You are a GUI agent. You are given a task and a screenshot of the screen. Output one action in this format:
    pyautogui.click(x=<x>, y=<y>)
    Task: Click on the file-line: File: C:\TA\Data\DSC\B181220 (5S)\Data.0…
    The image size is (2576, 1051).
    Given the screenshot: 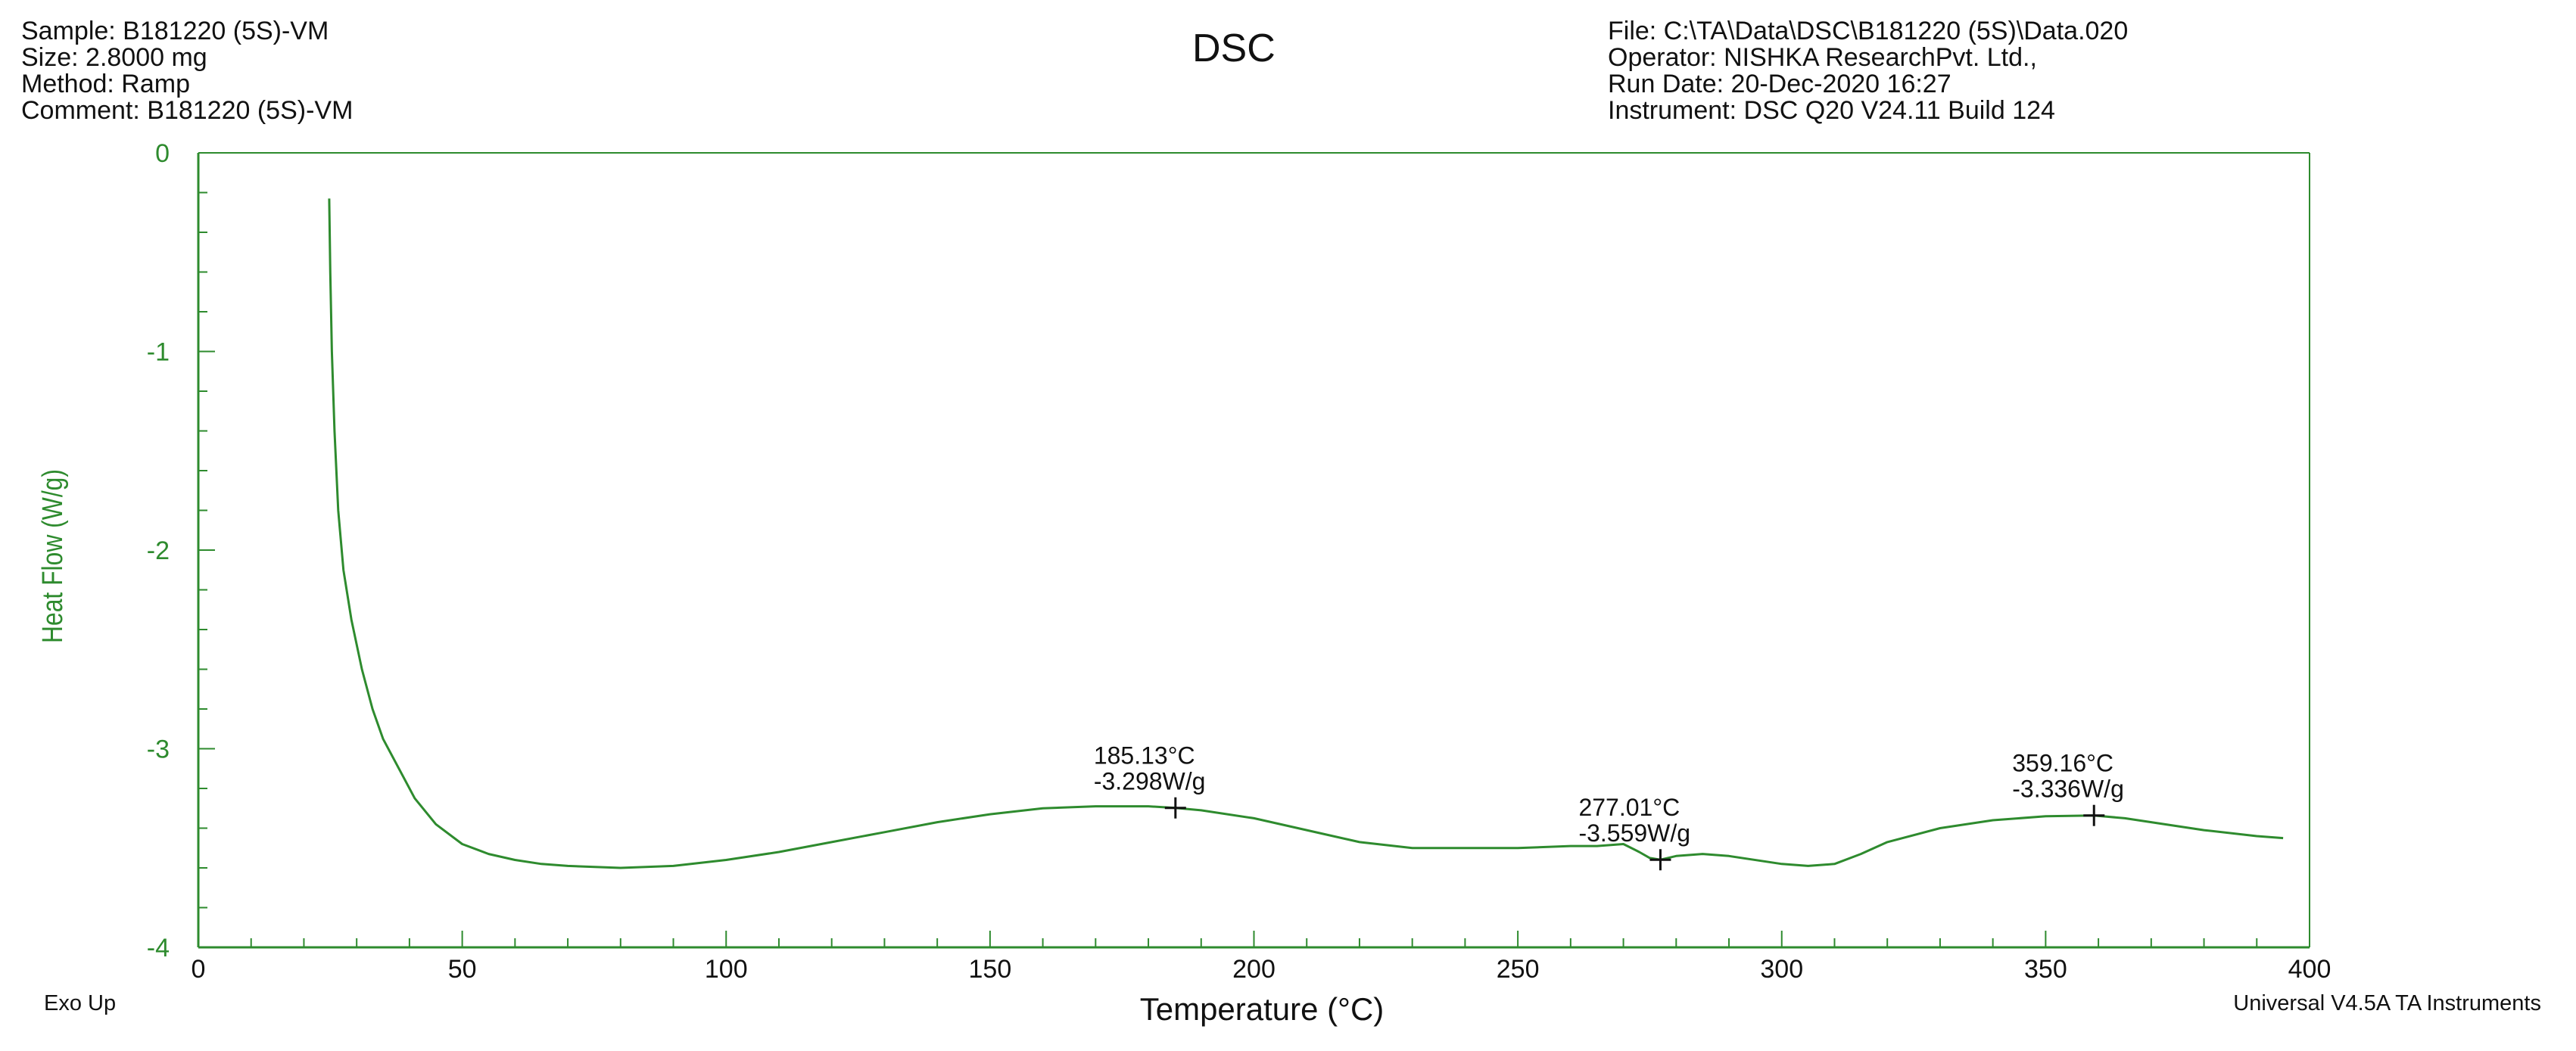 What is the action you would take?
    pyautogui.click(x=1869, y=31)
    